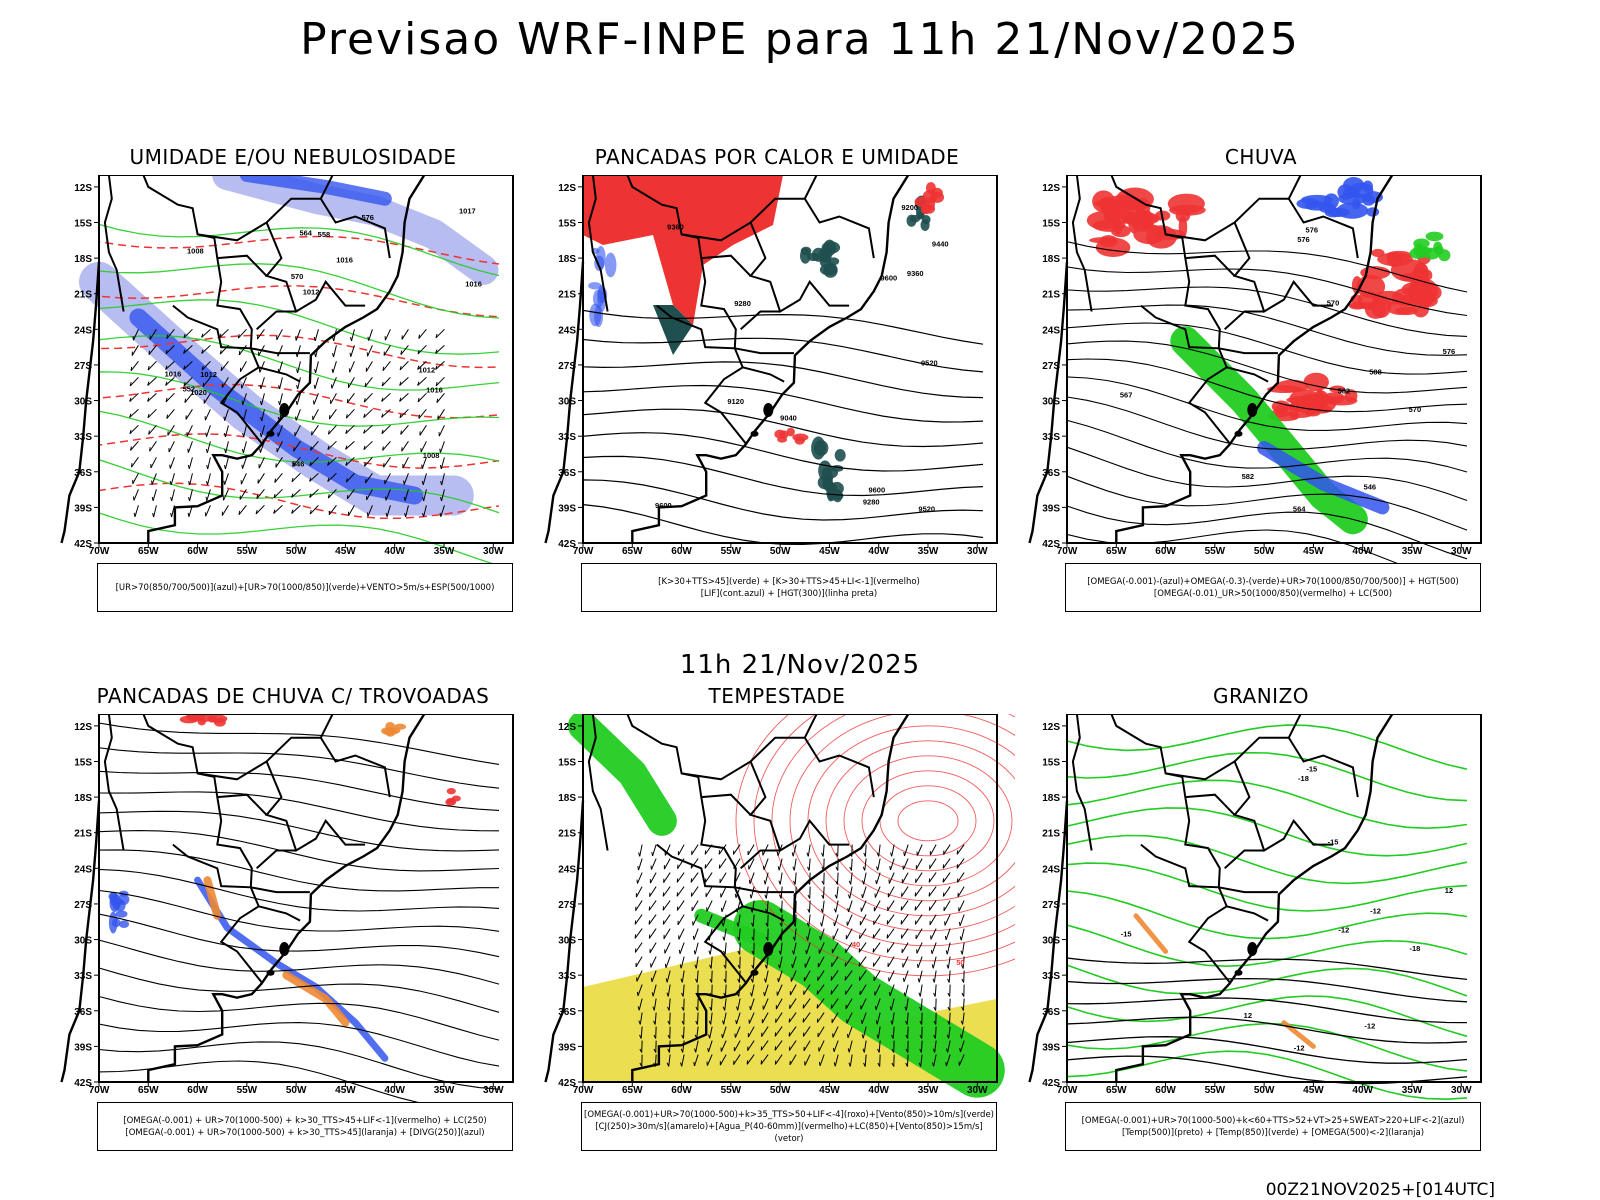 The height and width of the screenshot is (1200, 1600). Describe the element at coordinates (1333, 303) in the screenshot. I see `contour-label: 570` at that location.